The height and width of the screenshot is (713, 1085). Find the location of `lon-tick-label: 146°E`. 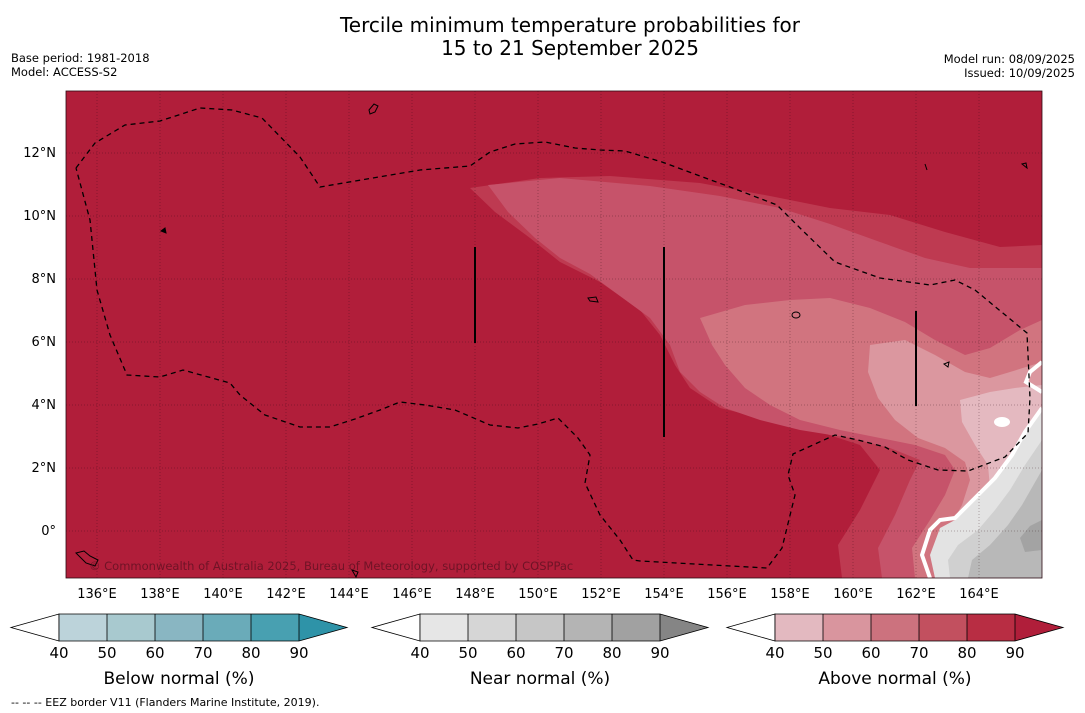

lon-tick-label: 146°E is located at coordinates (412, 594).